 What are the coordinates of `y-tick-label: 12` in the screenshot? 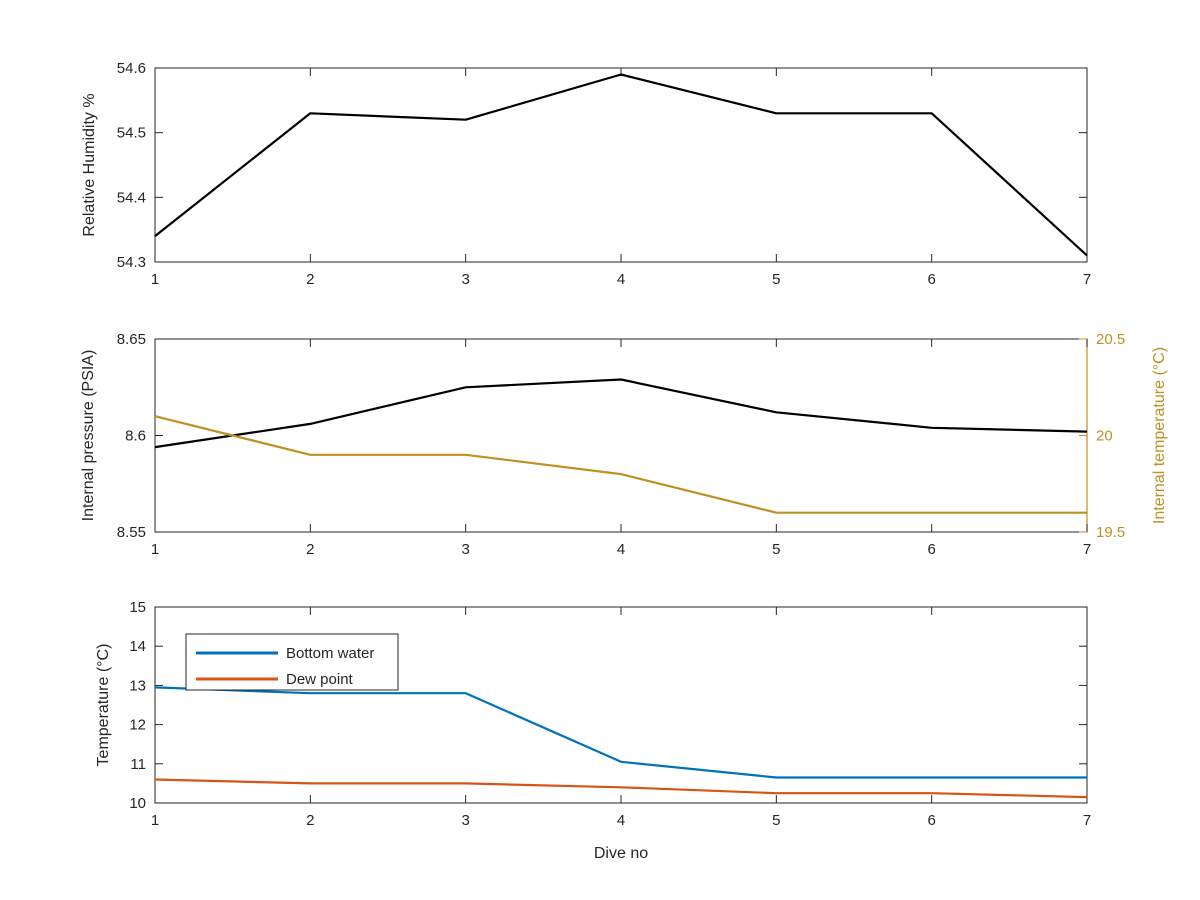 It's located at (137, 725).